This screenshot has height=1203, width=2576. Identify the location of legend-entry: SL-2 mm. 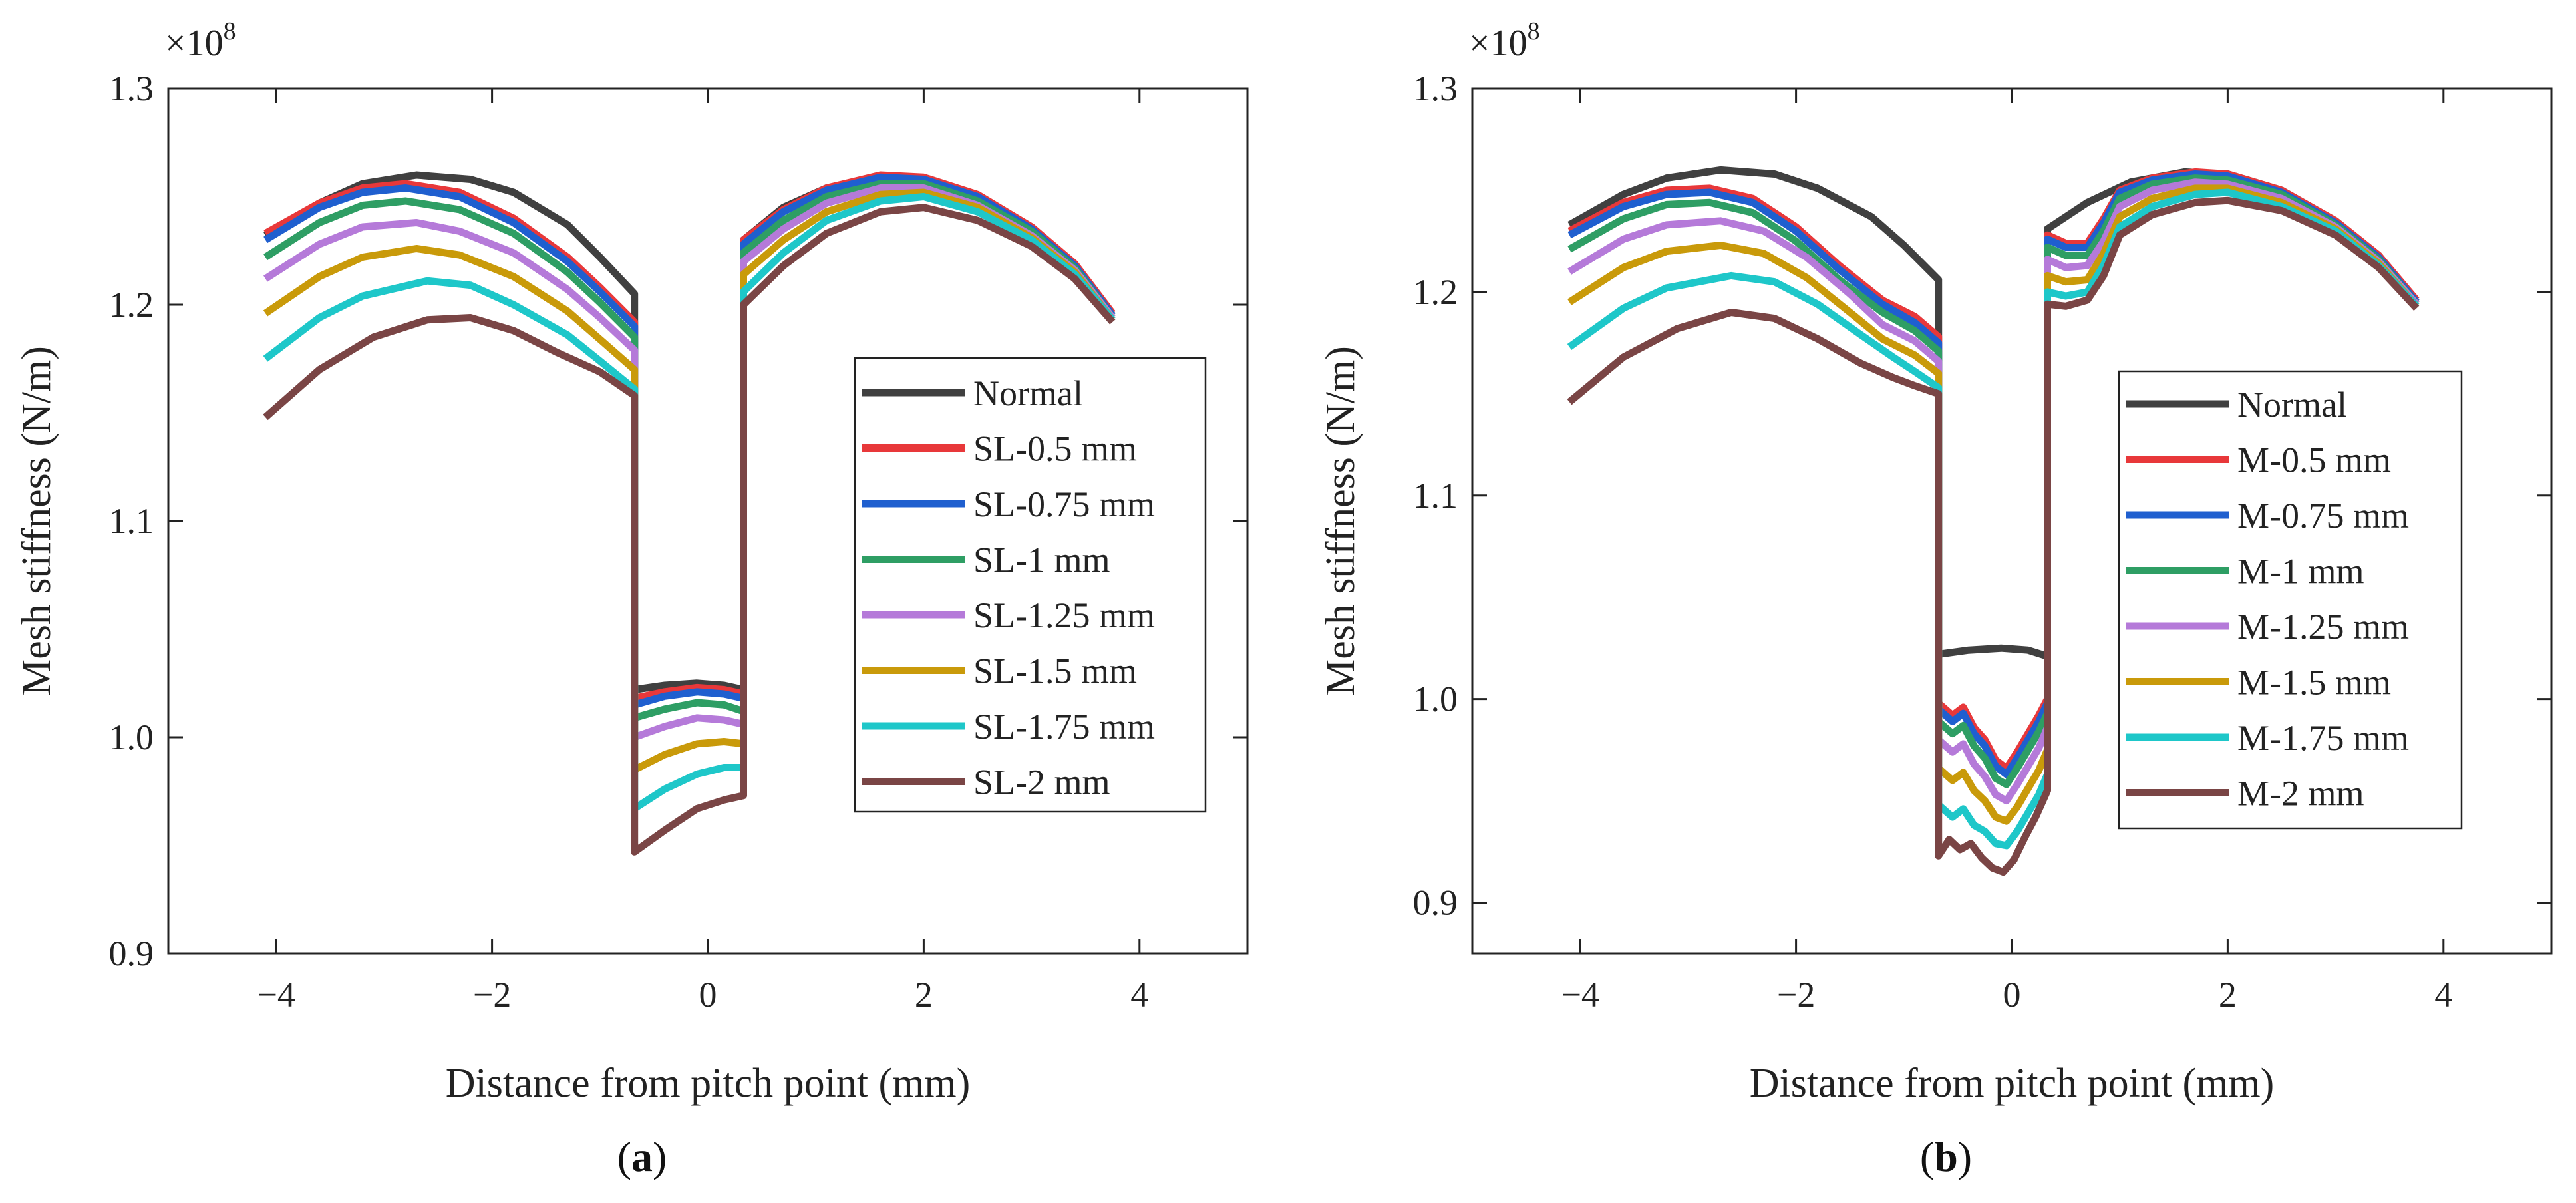
(1041, 782).